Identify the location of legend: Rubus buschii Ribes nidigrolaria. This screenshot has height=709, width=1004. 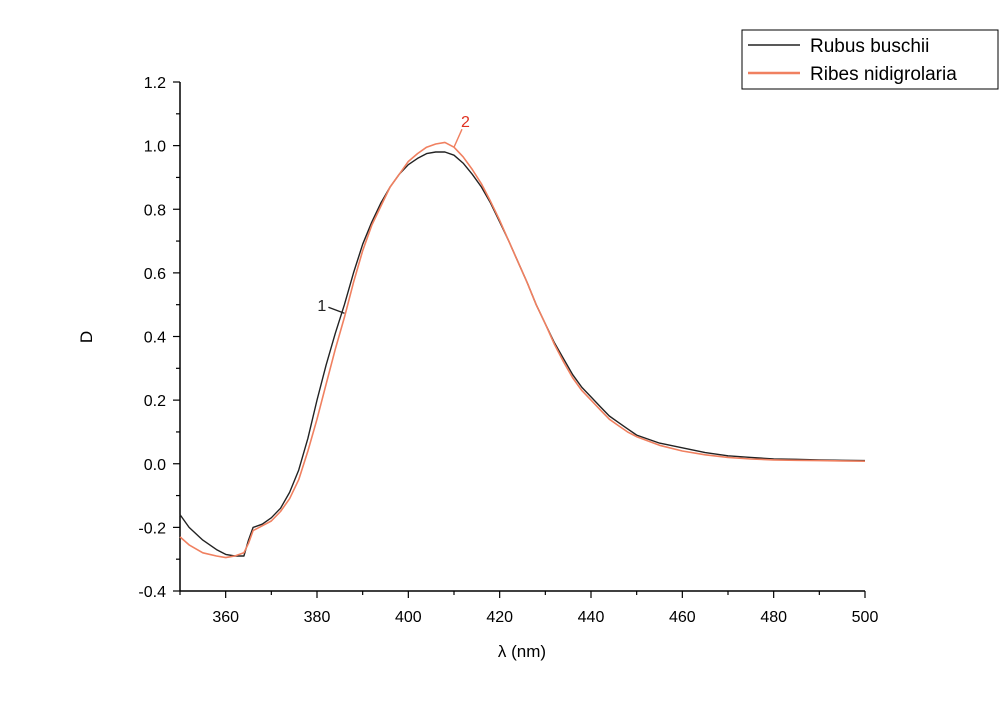
(870, 59).